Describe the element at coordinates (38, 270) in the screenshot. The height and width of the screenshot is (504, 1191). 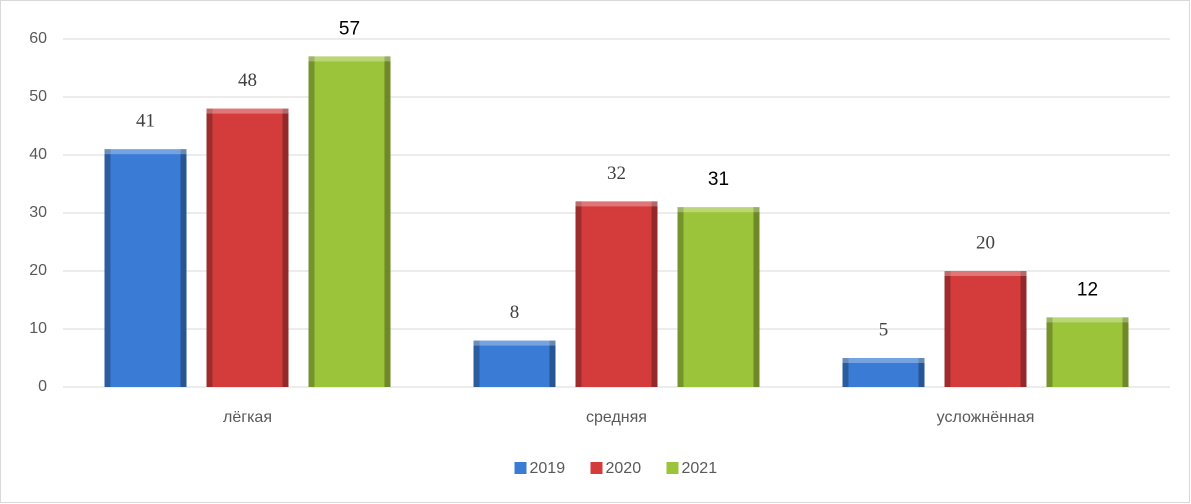
I see `y-tick-label: 20` at that location.